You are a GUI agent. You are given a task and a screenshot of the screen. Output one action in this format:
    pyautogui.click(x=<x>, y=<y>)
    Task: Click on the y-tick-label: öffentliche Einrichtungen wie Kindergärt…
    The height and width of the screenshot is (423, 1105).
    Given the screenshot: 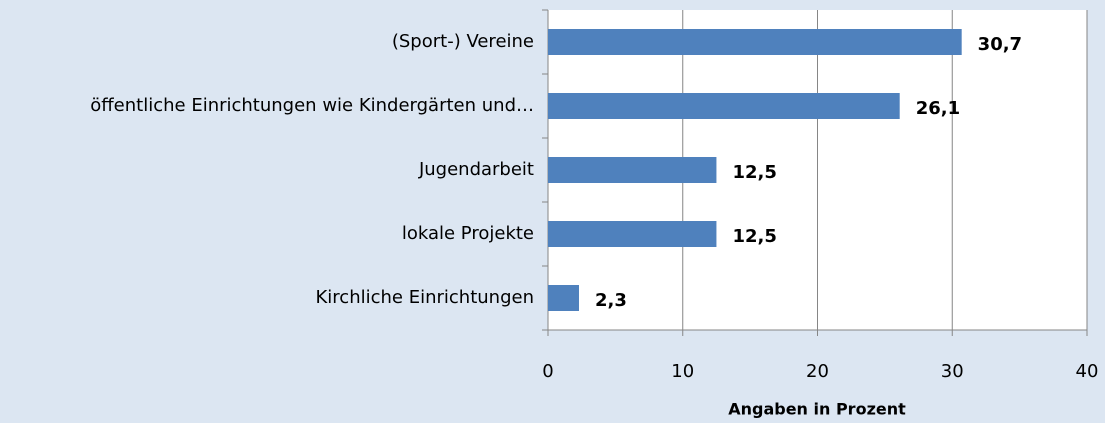 What is the action you would take?
    pyautogui.click(x=312, y=105)
    